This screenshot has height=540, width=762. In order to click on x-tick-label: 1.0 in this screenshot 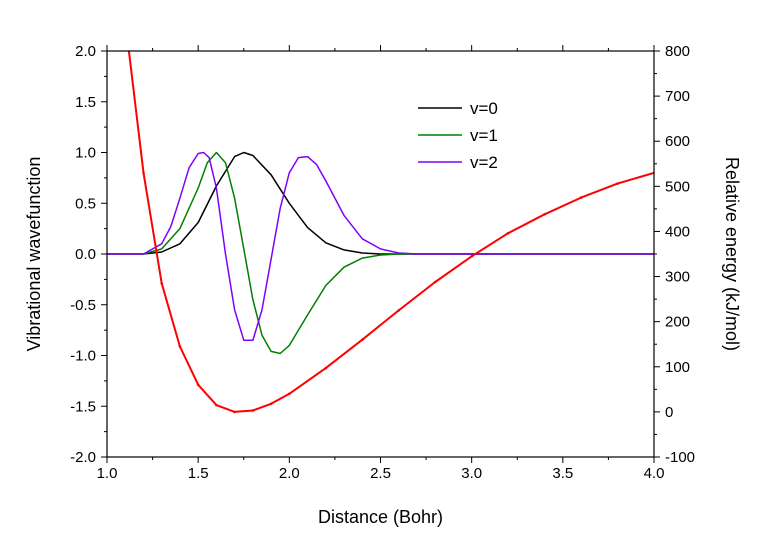, I will do `click(107, 473)`.